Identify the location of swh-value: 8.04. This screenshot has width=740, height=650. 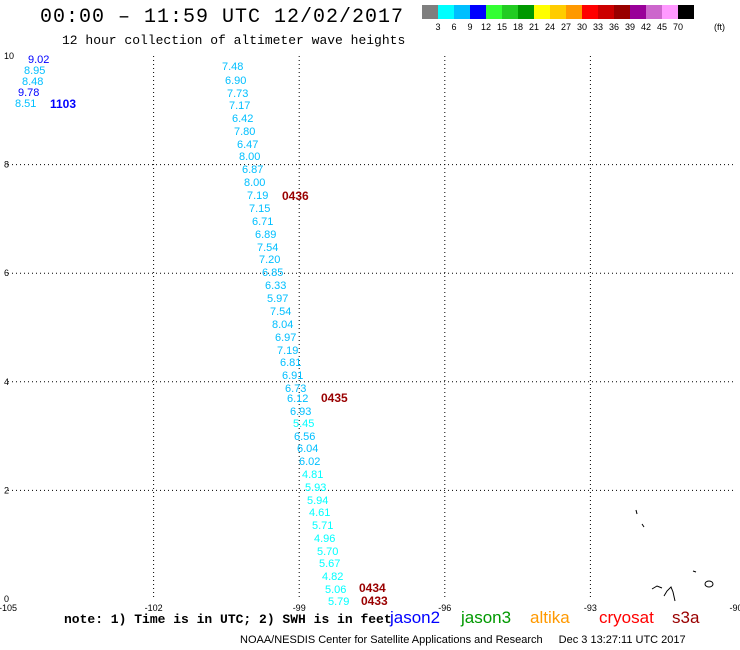
(282, 325).